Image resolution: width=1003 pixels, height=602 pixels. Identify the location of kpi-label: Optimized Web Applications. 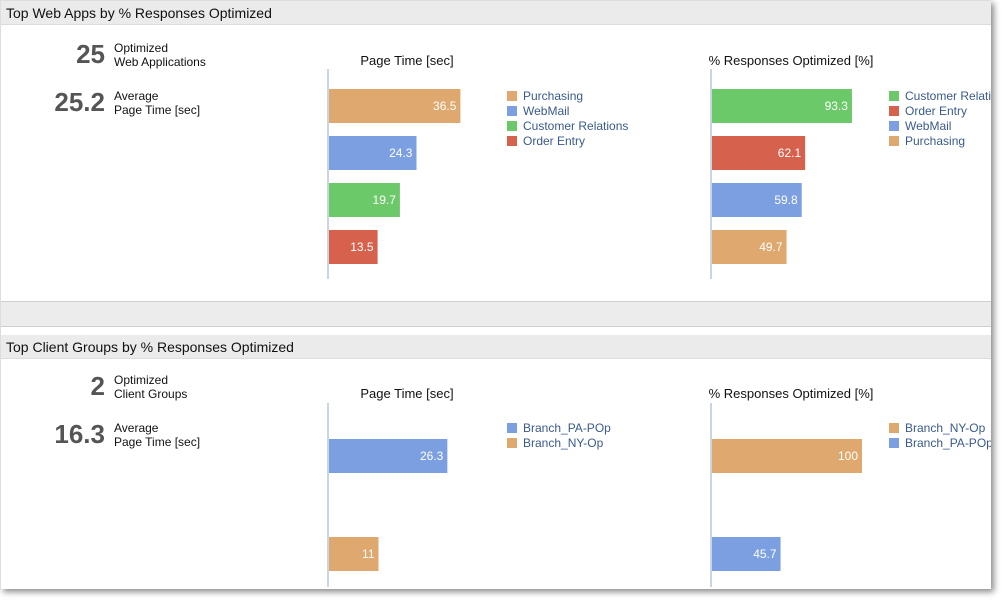
(160, 55).